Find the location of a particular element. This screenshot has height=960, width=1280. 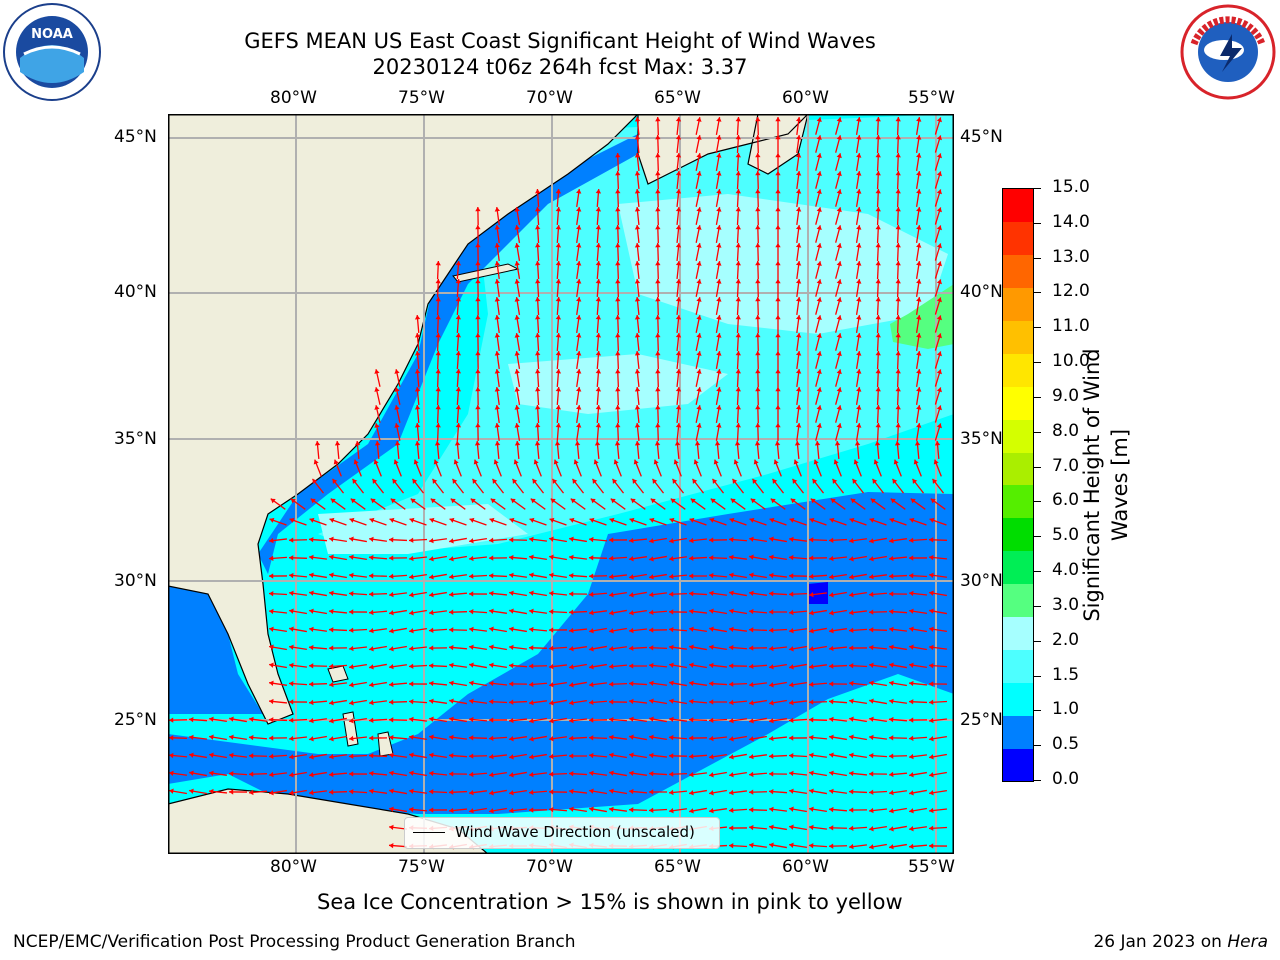

colorbar-tick-mark is located at coordinates (1037, 746).